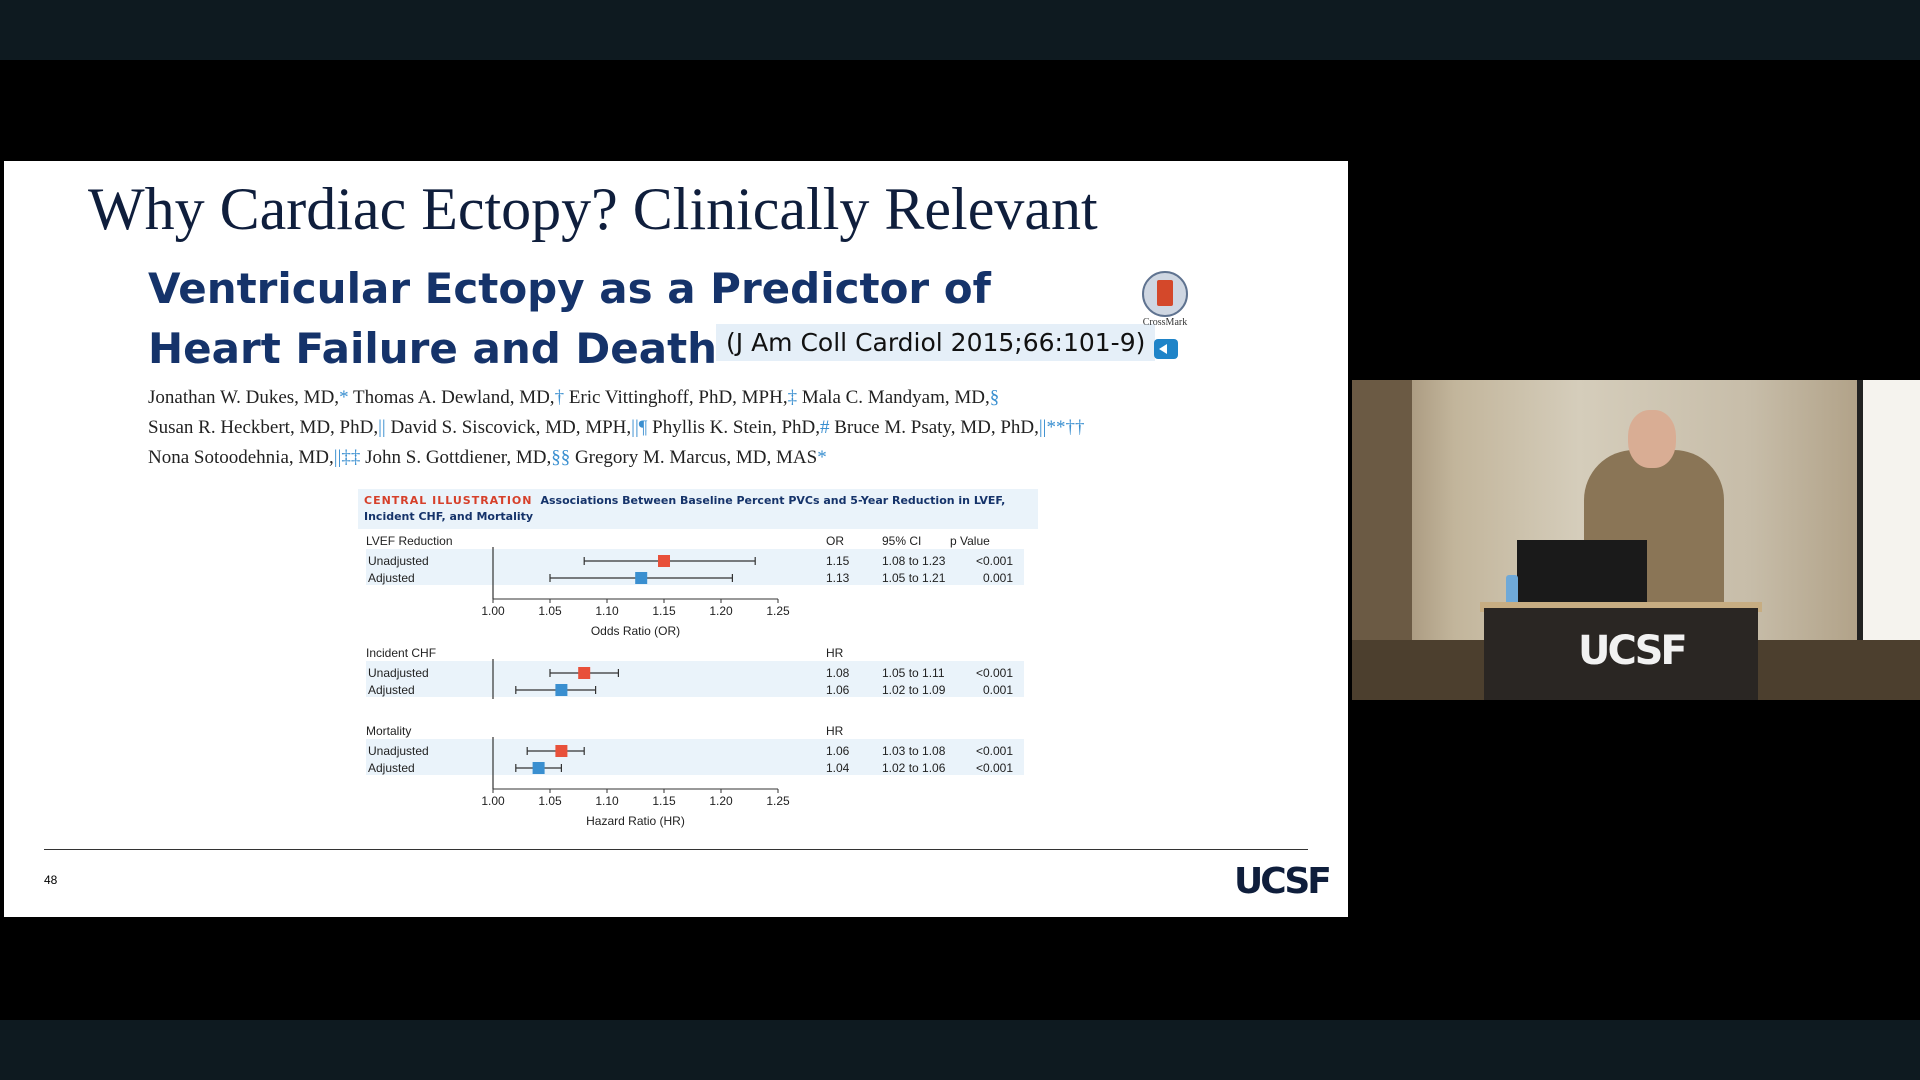 This screenshot has width=1920, height=1080. I want to click on x-axis-label: Odds Ratio (OR), so click(635, 631).